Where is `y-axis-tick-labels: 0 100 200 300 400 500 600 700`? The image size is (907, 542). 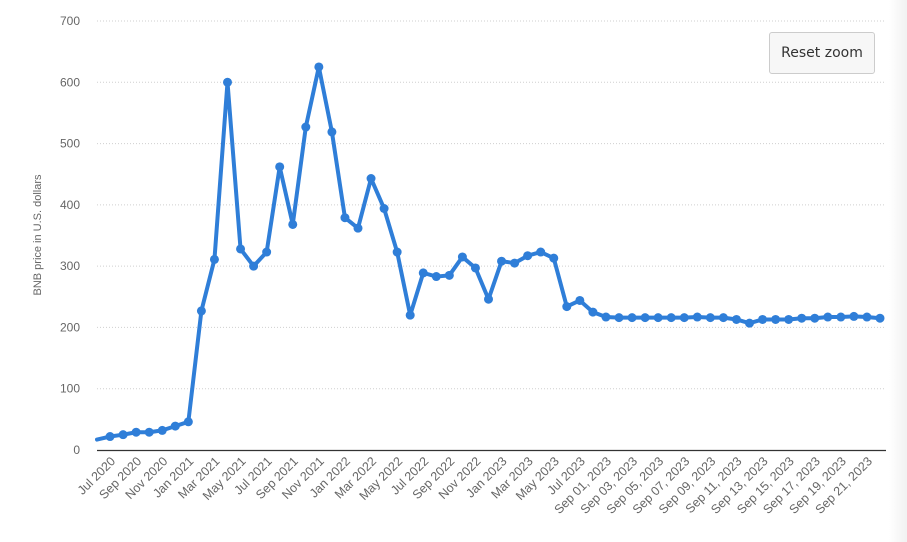
y-axis-tick-labels: 0 100 200 300 400 500 600 700 is located at coordinates (70, 235).